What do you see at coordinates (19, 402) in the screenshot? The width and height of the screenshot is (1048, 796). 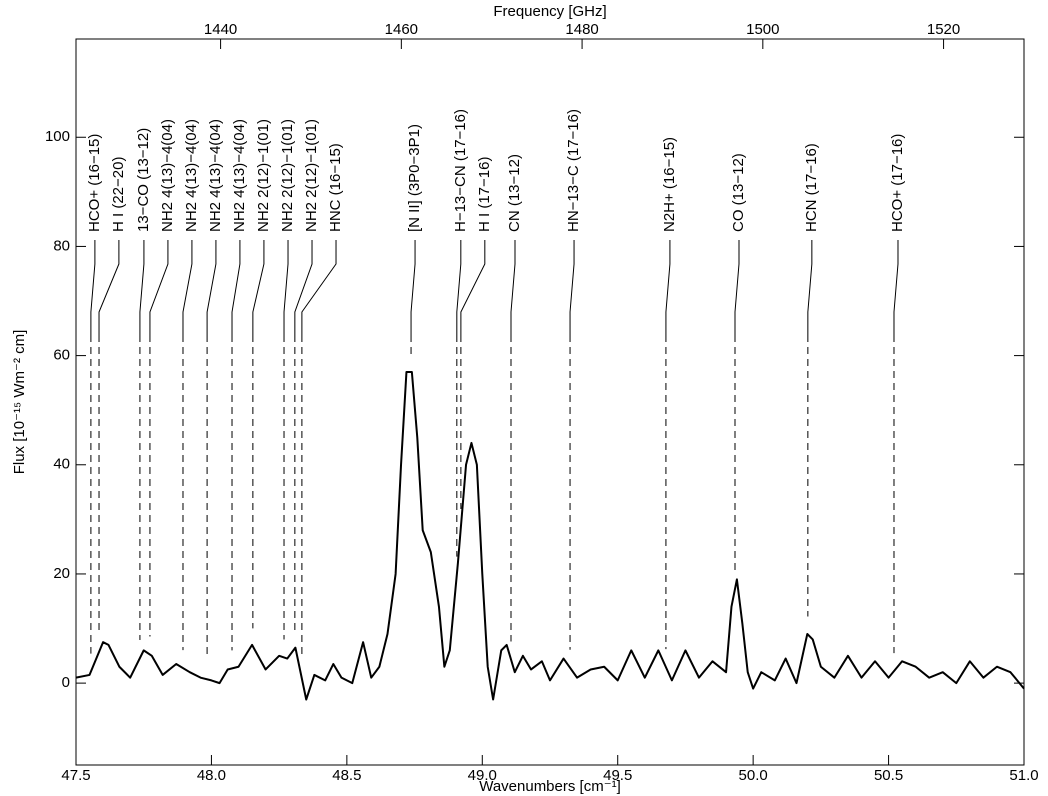 I see `y-axis-label: Flux [10⁻¹⁵ Wm⁻² cm]` at bounding box center [19, 402].